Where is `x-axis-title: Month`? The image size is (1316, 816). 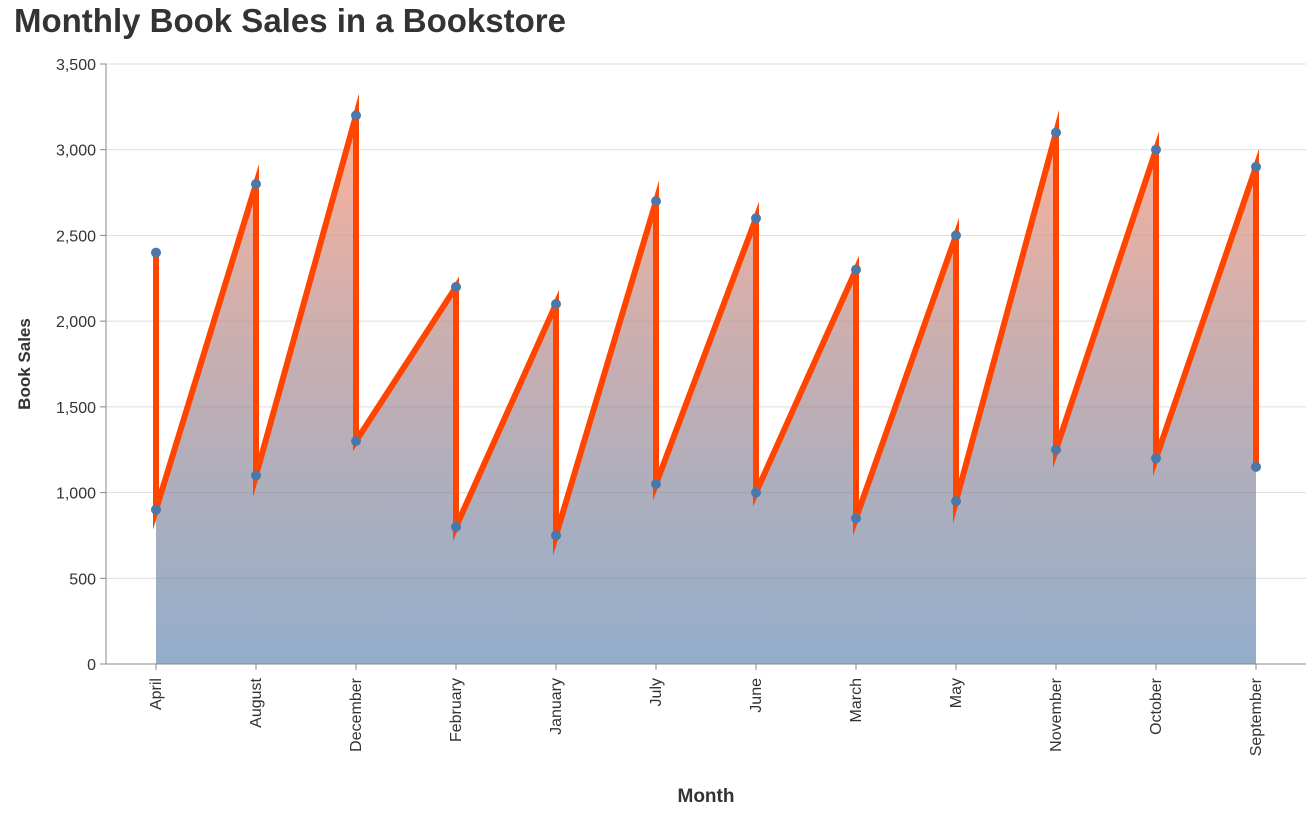
x-axis-title: Month is located at coordinates (706, 796).